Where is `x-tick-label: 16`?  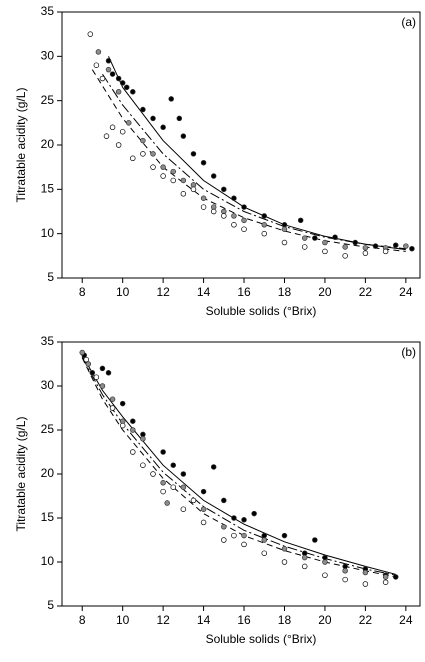
x-tick-label: 16 is located at coordinates (244, 292).